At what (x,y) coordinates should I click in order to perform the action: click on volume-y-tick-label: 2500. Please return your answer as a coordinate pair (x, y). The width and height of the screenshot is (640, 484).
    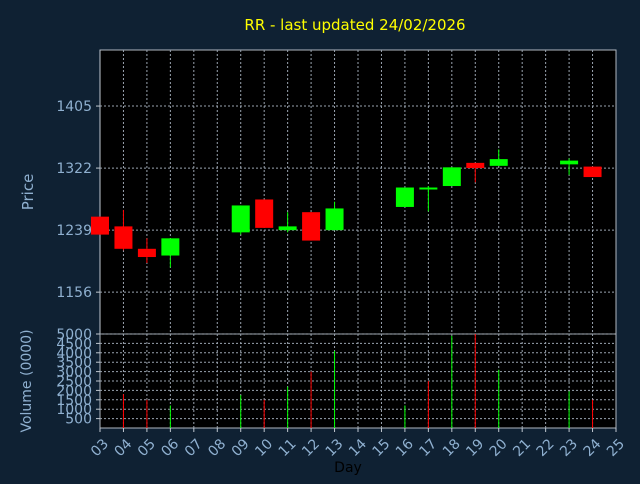
    Looking at the image, I should click on (74, 382).